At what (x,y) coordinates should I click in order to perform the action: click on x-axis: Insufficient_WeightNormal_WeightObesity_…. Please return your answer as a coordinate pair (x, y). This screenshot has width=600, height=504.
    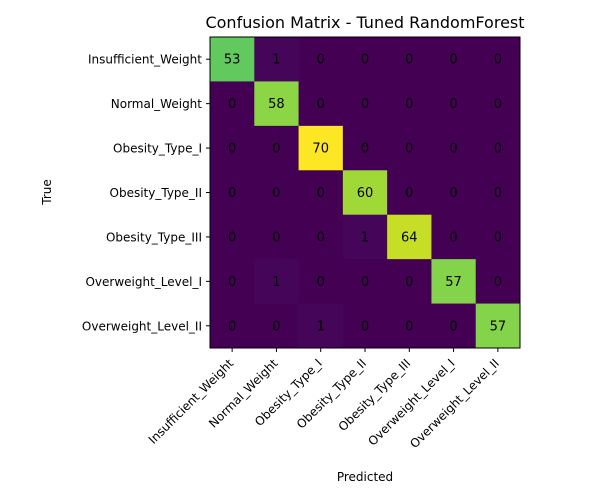
    Looking at the image, I should click on (324, 399).